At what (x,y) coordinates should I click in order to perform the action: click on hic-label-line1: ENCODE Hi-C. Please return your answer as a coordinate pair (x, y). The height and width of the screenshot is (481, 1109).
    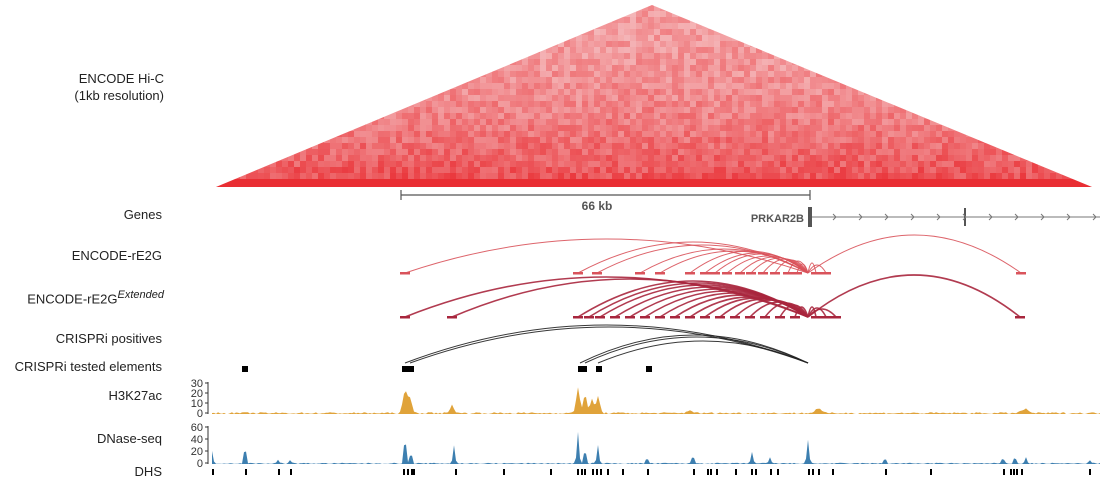
    Looking at the image, I should click on (121, 78).